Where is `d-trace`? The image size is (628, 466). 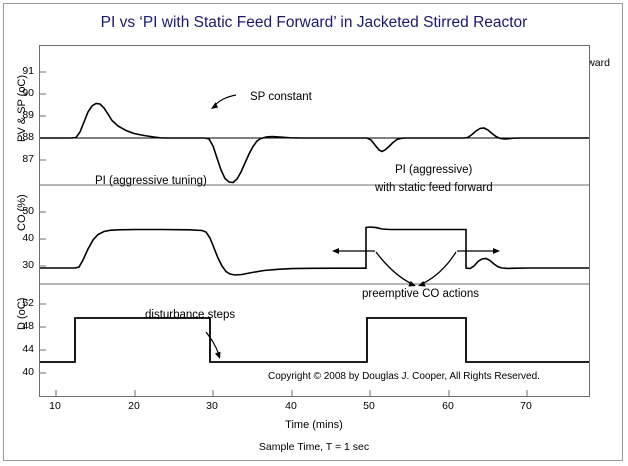
d-trace is located at coordinates (314, 340).